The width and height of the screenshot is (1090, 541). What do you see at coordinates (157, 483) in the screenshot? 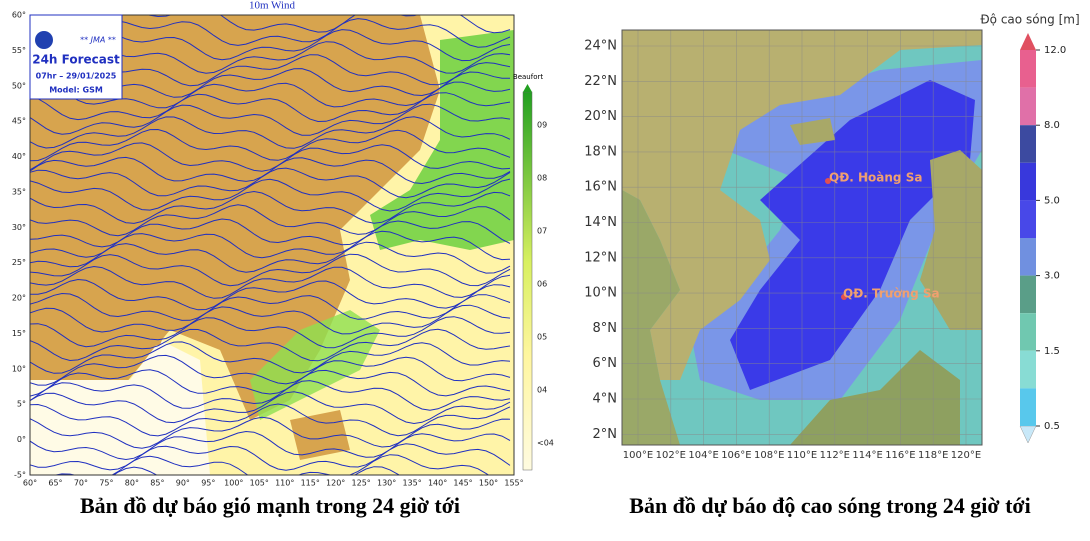
I see `lon-label: 85°` at bounding box center [157, 483].